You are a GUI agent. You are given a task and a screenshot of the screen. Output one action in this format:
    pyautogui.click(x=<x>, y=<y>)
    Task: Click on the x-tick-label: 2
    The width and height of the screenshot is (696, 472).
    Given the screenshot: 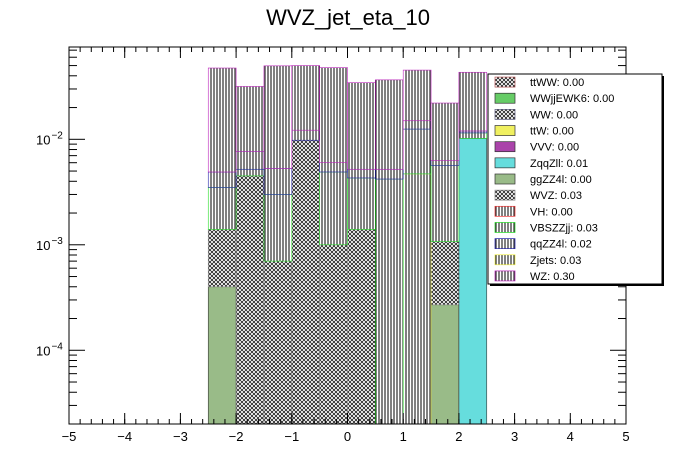 What is the action you would take?
    pyautogui.click(x=458, y=436)
    